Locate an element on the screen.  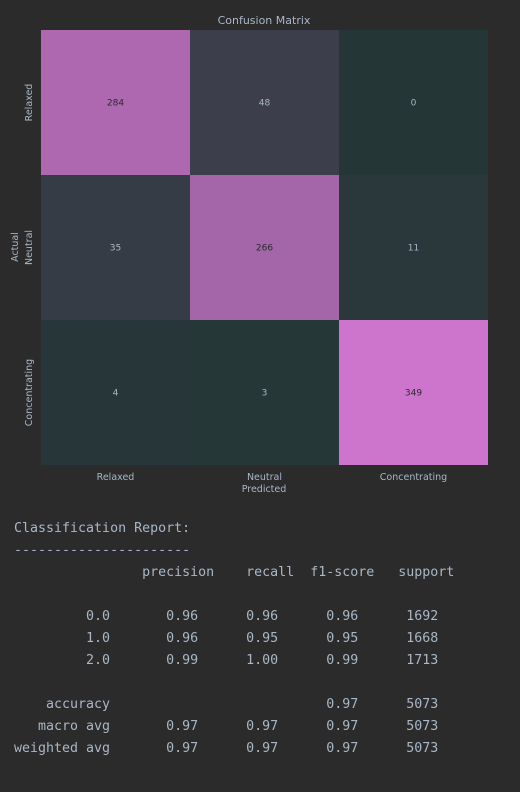
x-tick-label: Neutral is located at coordinates (264, 477).